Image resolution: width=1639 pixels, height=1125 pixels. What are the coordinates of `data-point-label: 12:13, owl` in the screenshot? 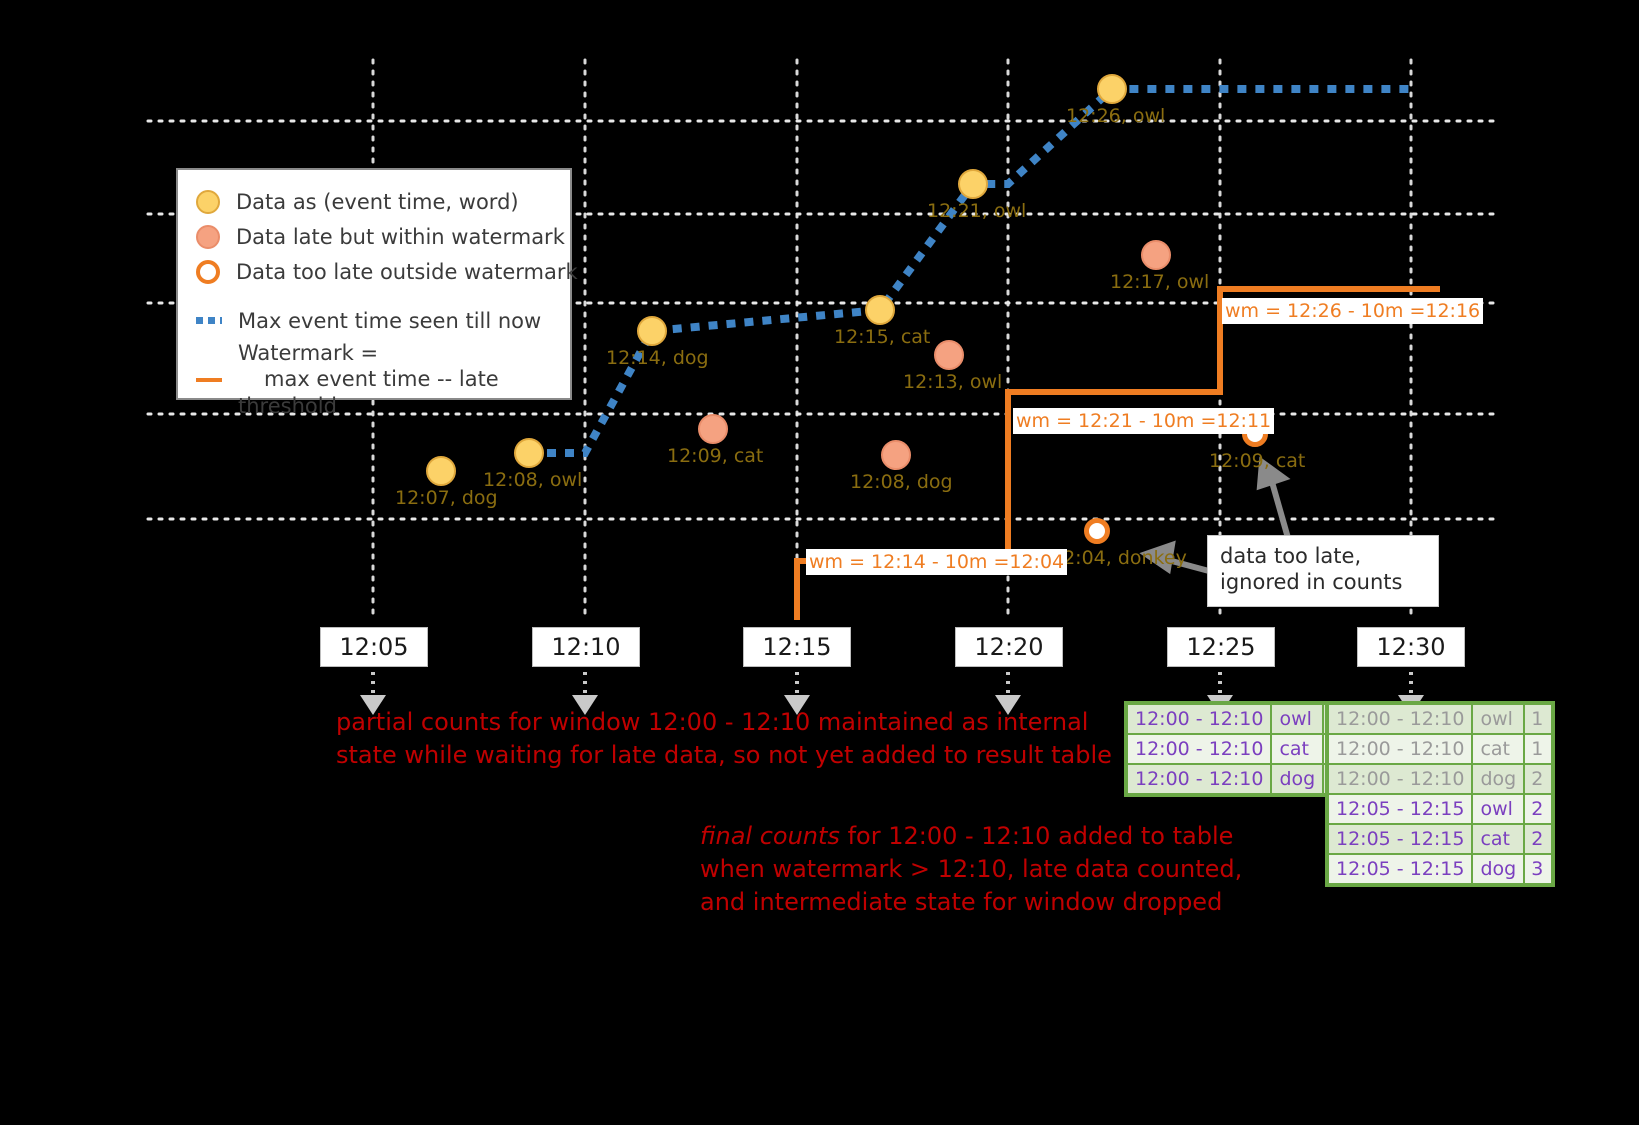 It's located at (953, 382).